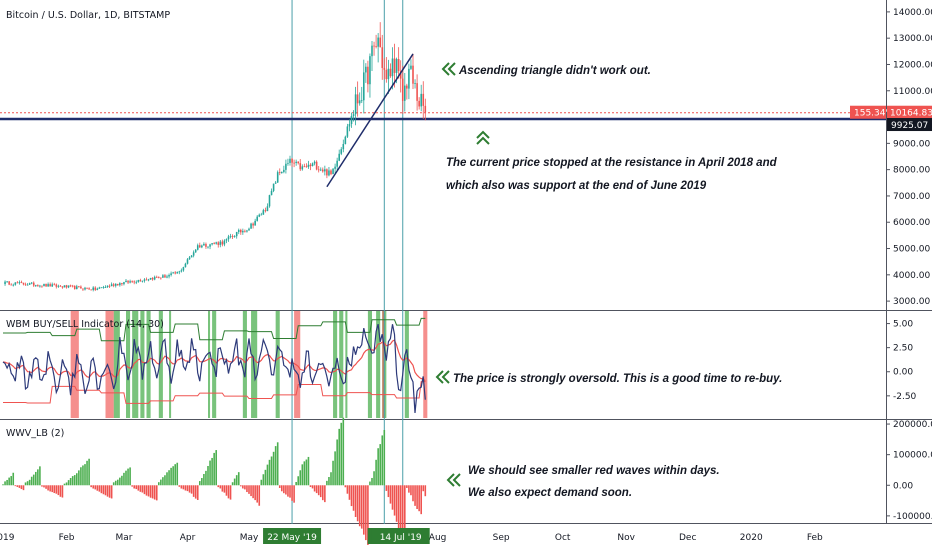  I want to click on time-tick-label: 2019, so click(7, 538).